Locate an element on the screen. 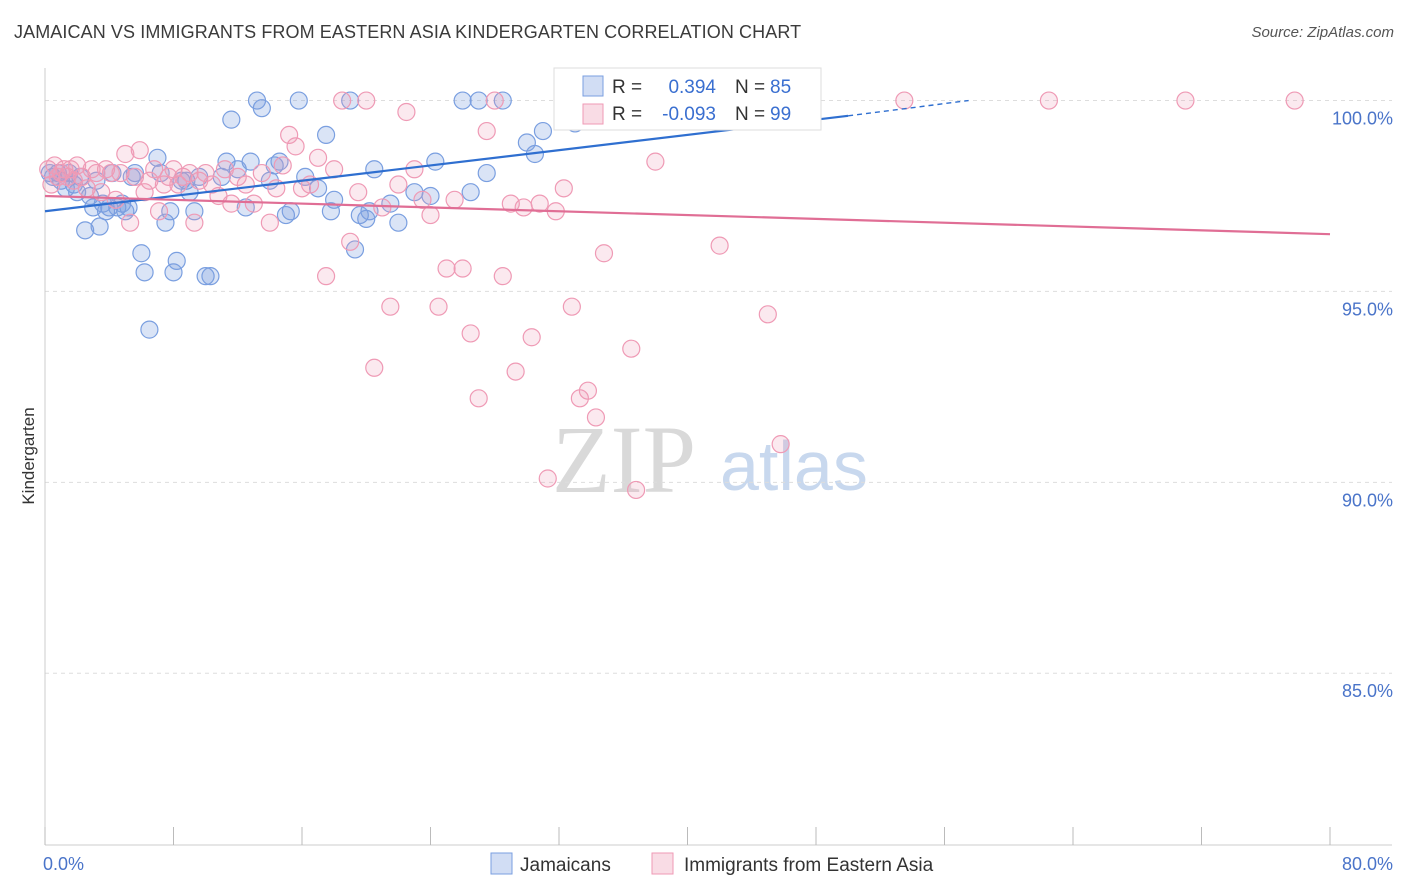  legend-r-value-2: -0.093 is located at coordinates (689, 114).